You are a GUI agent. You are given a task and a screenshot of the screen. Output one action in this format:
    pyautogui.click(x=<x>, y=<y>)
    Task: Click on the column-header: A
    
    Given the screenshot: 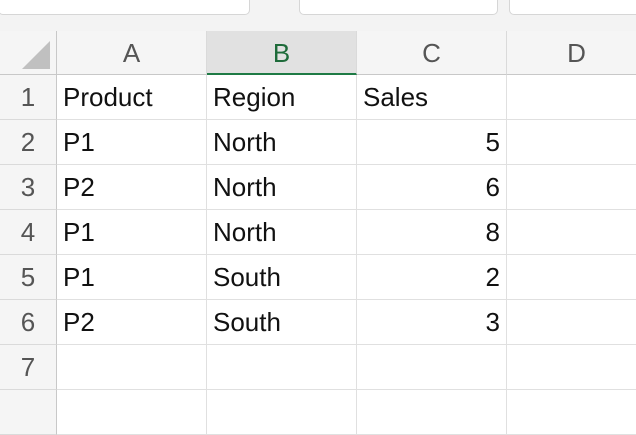 What is the action you would take?
    pyautogui.click(x=132, y=53)
    